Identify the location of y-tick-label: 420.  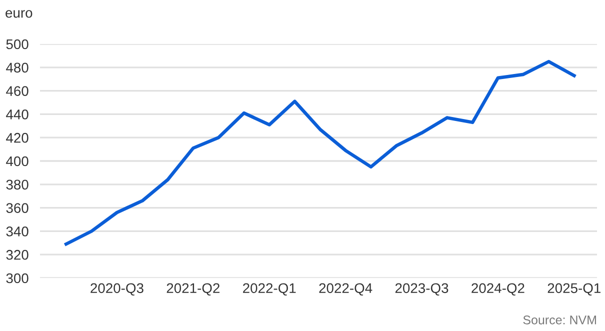
(17, 137).